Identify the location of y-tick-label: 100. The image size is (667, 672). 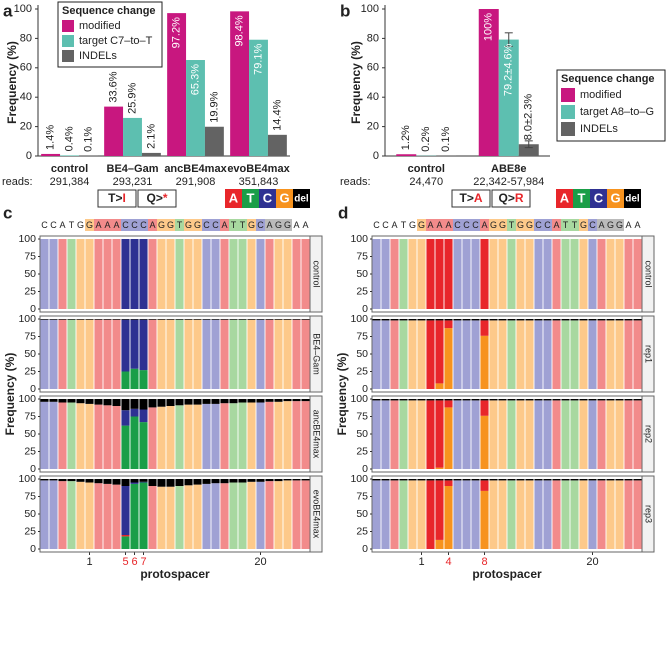
(27, 399).